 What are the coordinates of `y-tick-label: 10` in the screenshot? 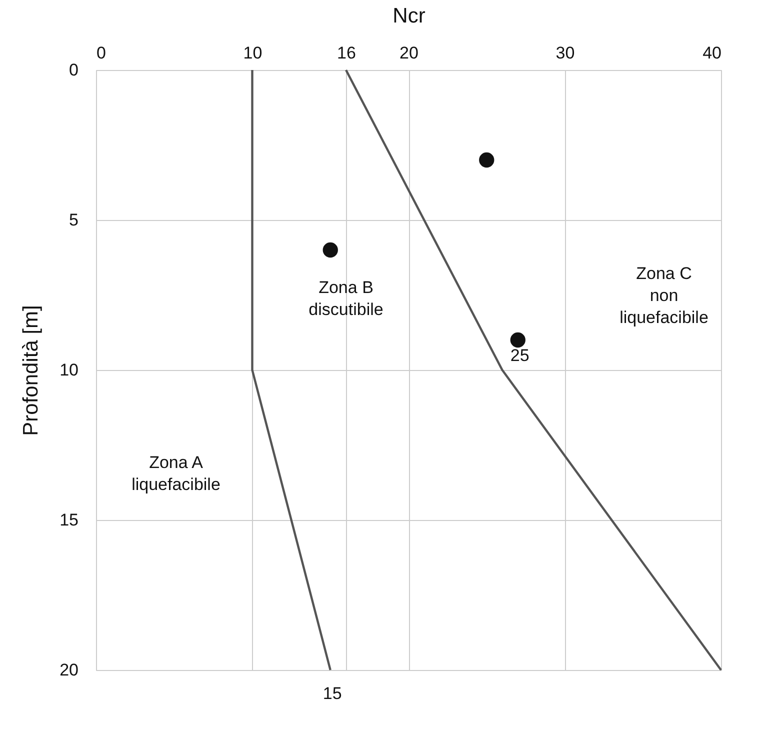 It's located at (69, 370).